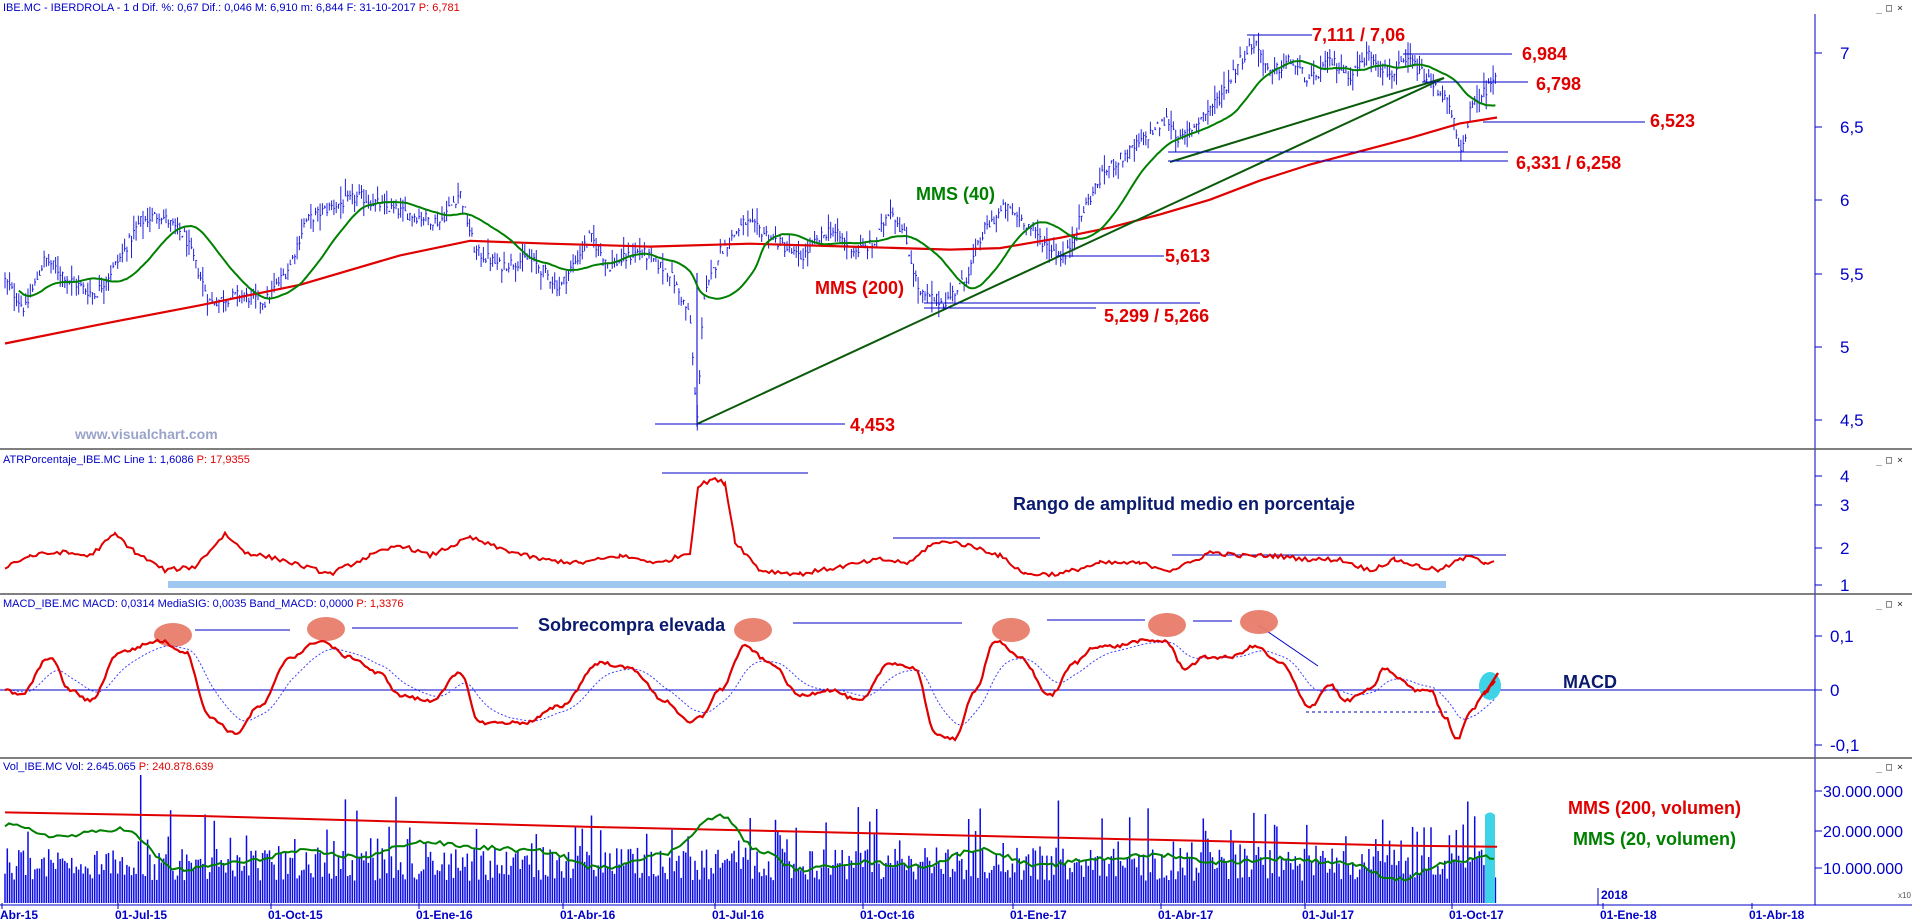  Describe the element at coordinates (1491, 684) in the screenshot. I see `macd-up-arrow` at that location.